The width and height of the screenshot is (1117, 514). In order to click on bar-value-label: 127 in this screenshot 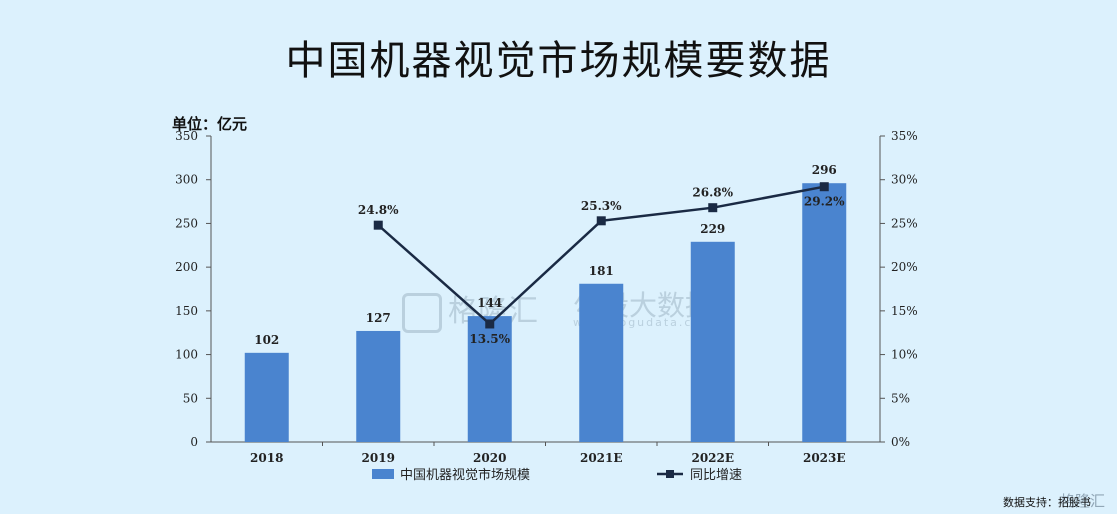, I will do `click(378, 318)`.